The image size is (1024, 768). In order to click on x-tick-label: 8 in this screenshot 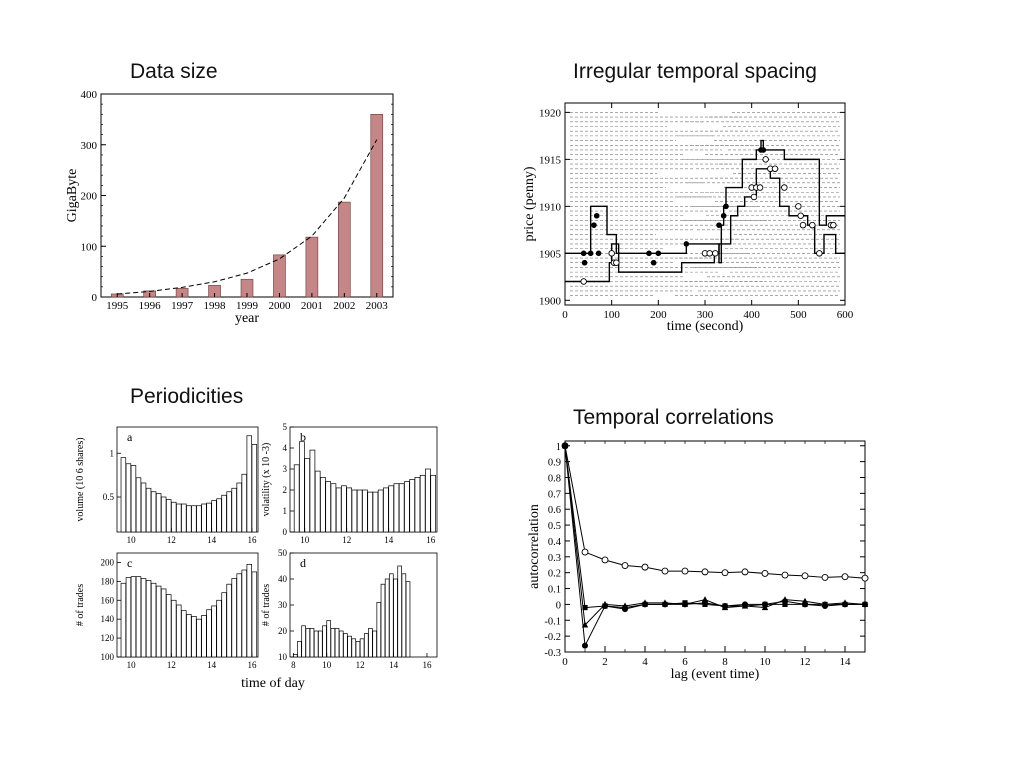, I will do `click(293, 665)`.